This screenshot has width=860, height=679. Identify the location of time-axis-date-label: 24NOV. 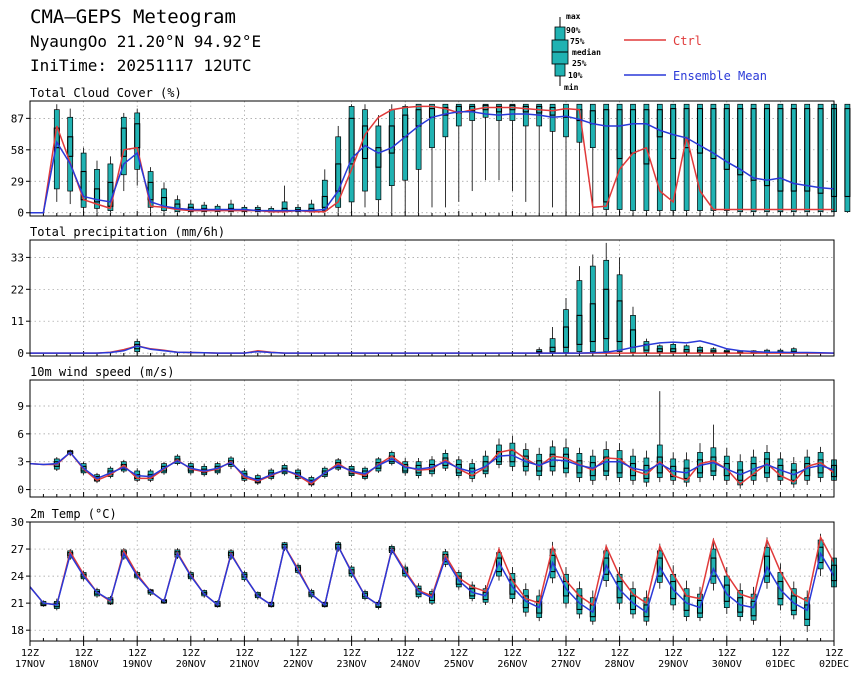
(405, 664).